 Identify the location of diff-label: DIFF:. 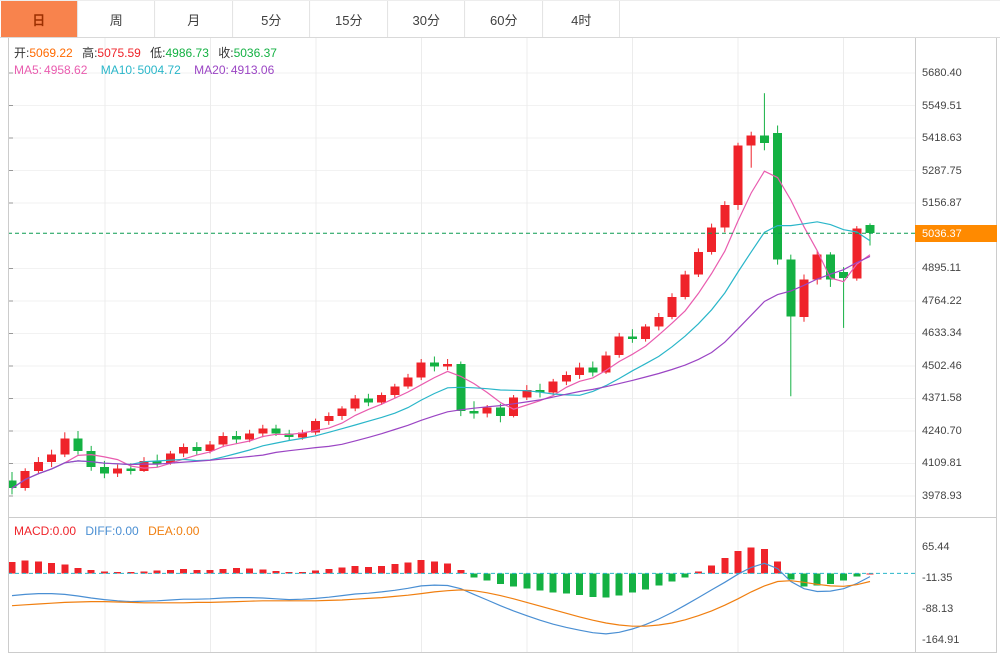
(100, 531).